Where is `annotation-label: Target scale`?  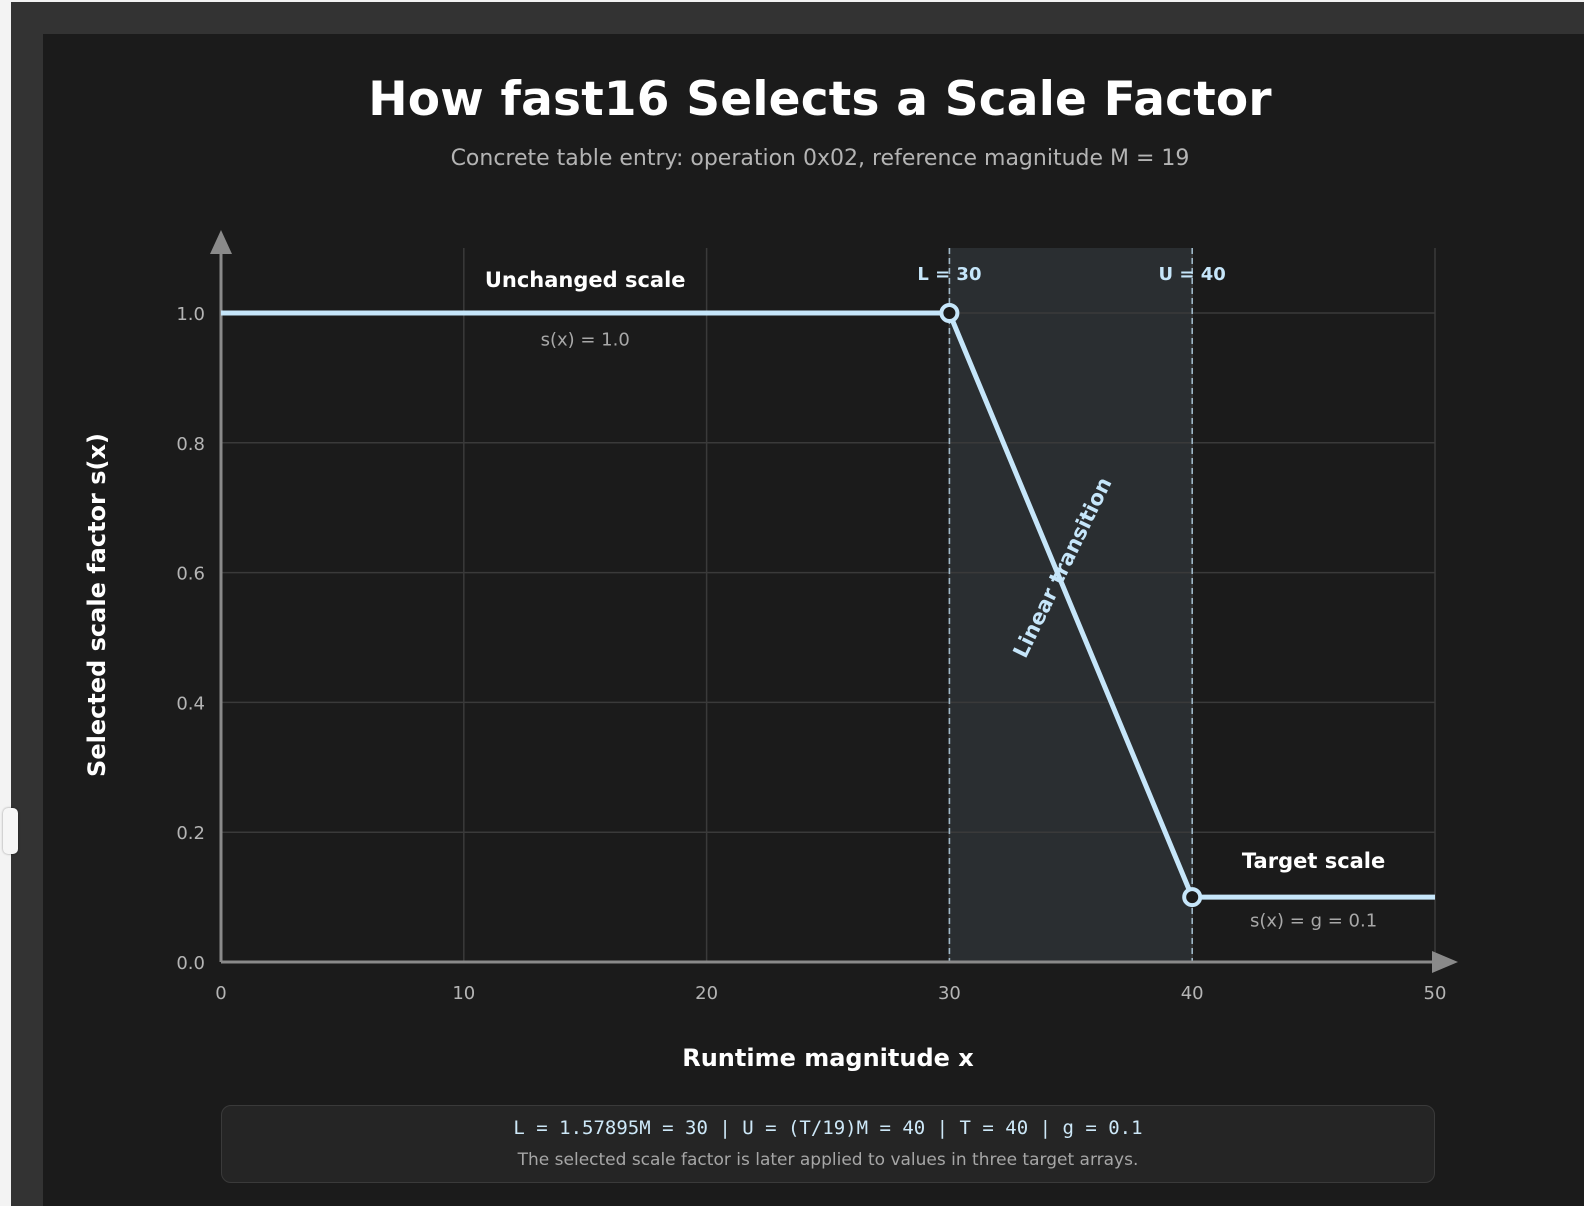 annotation-label: Target scale is located at coordinates (1313, 861).